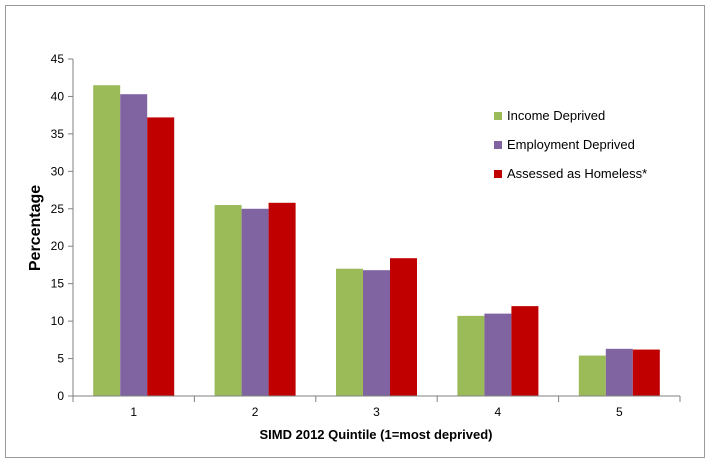  Describe the element at coordinates (556, 115) in the screenshot. I see `legend-label: Income Deprived` at that location.